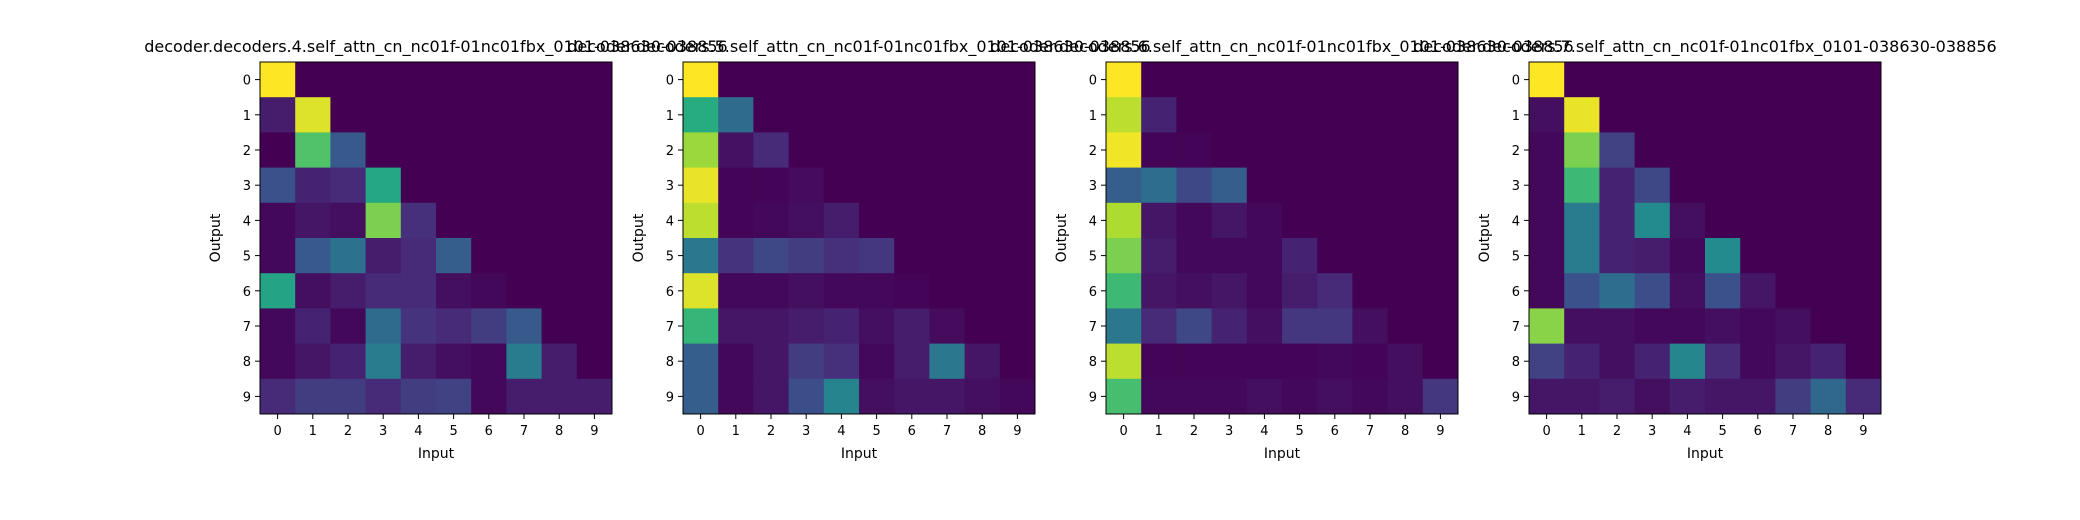  I want to click on y-axis-label: Output, so click(216, 237).